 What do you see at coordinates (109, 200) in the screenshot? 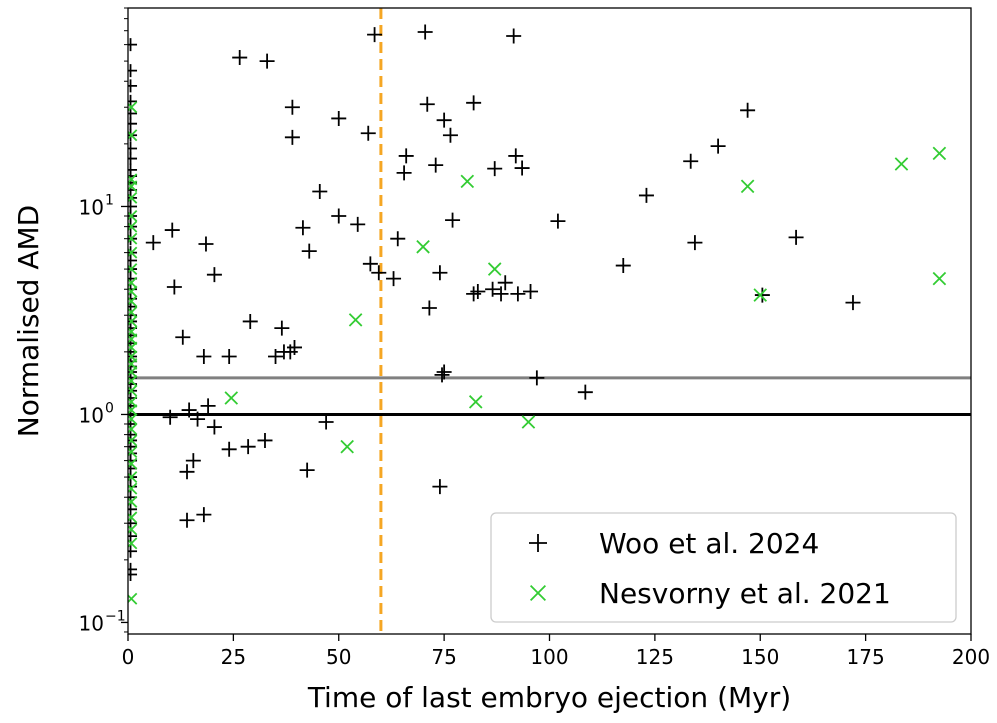
I see `y-tick-label-exponent: 1` at bounding box center [109, 200].